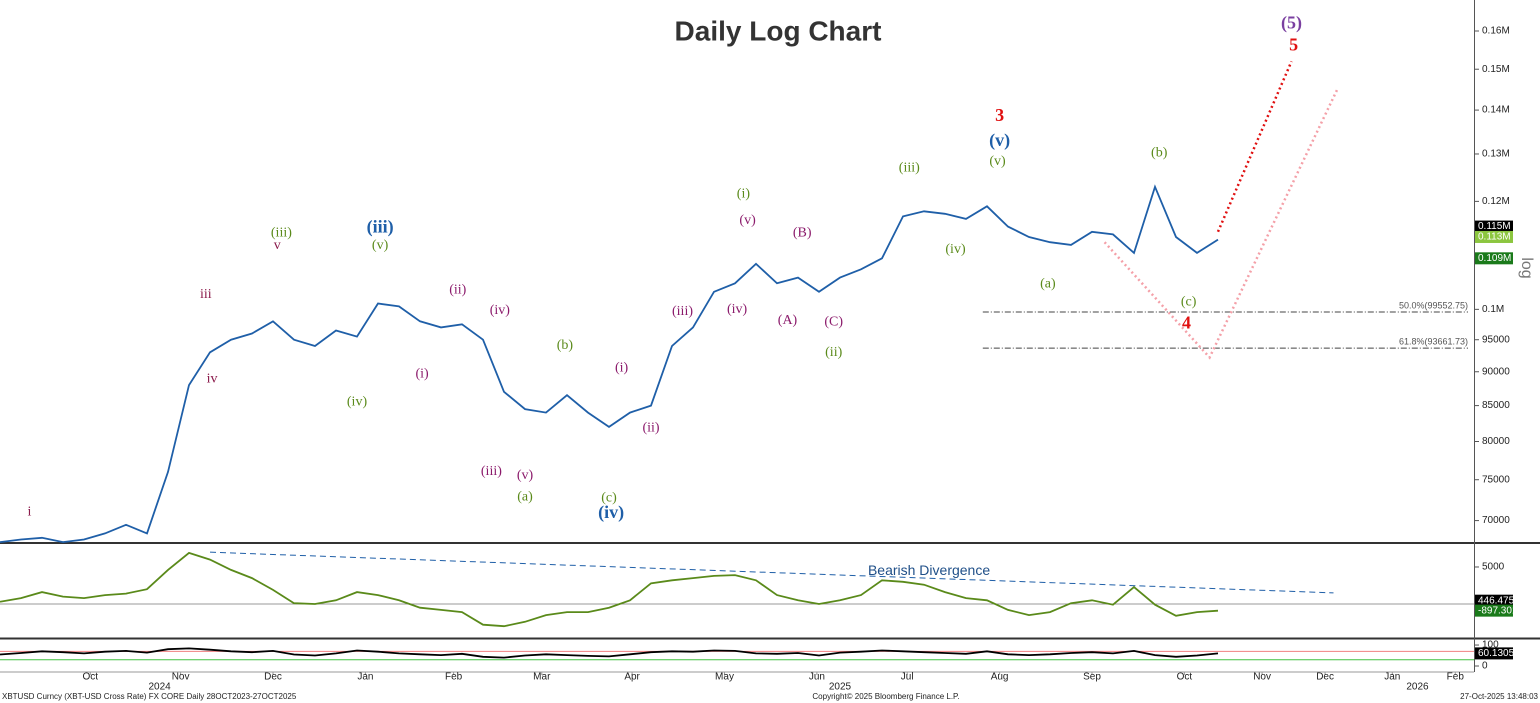 Image resolution: width=1540 pixels, height=703 pixels. What do you see at coordinates (771, 572) in the screenshot?
I see `trendline` at bounding box center [771, 572].